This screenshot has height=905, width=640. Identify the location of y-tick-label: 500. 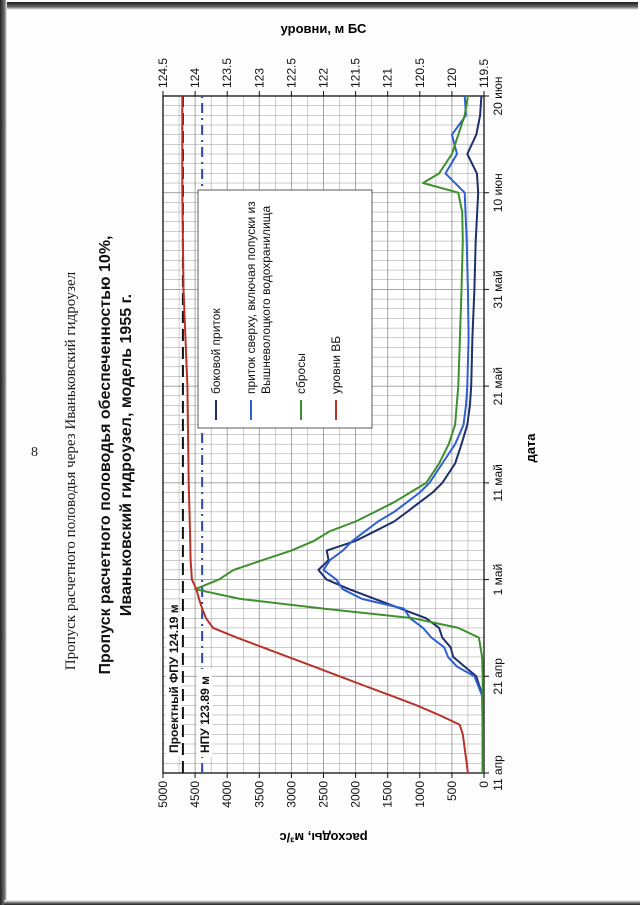
(452, 791).